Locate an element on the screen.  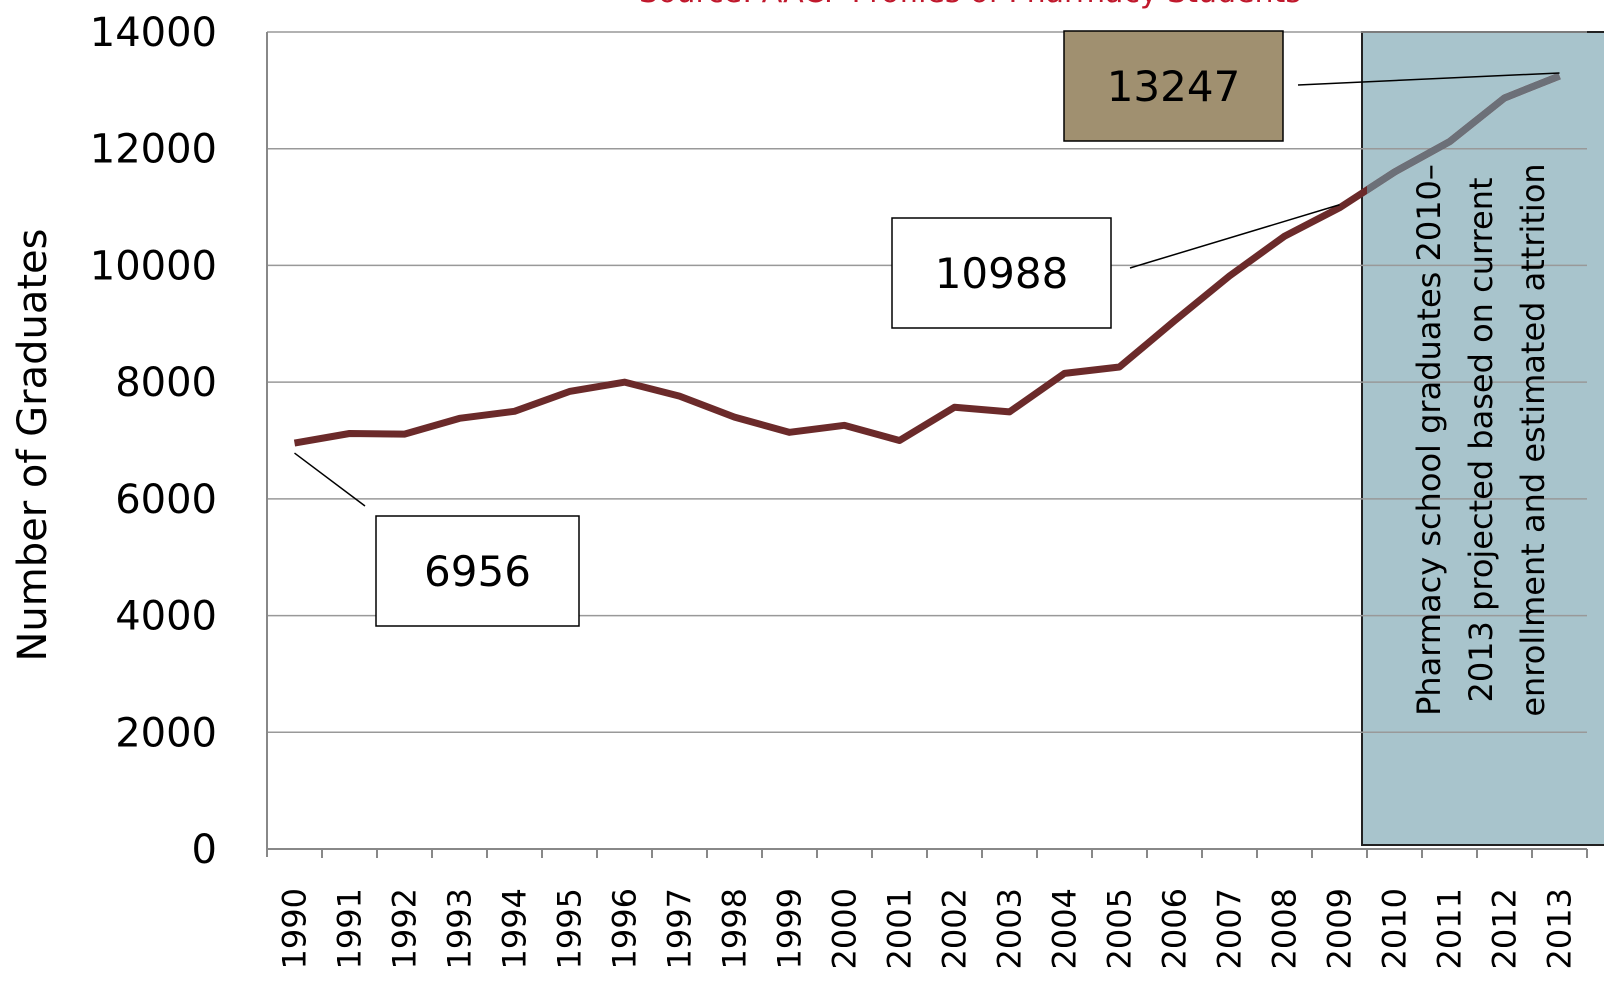
x-tick-label: 2004 is located at coordinates (1065, 928).